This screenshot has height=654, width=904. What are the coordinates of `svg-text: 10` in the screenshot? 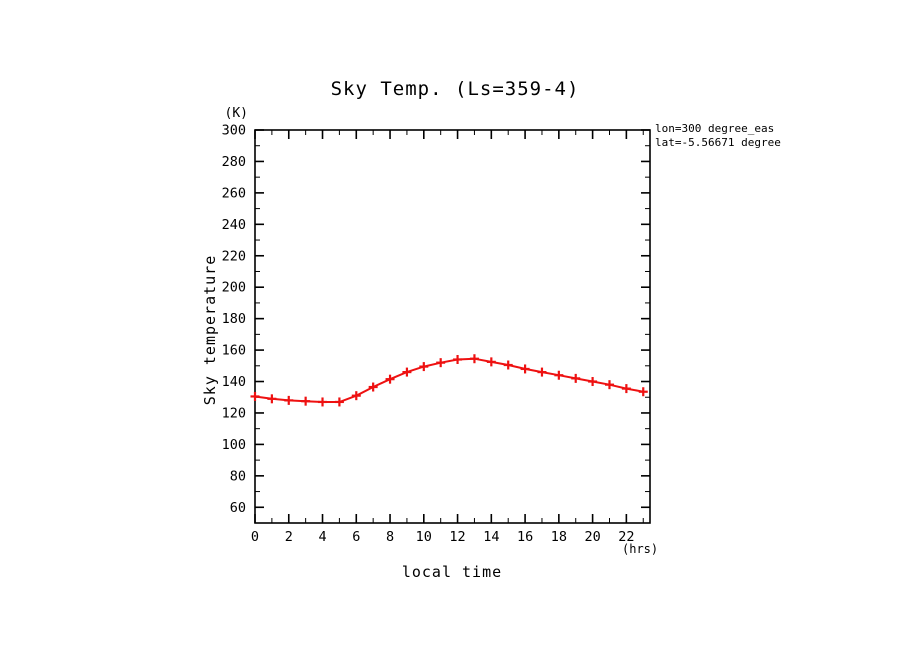 It's located at (424, 537).